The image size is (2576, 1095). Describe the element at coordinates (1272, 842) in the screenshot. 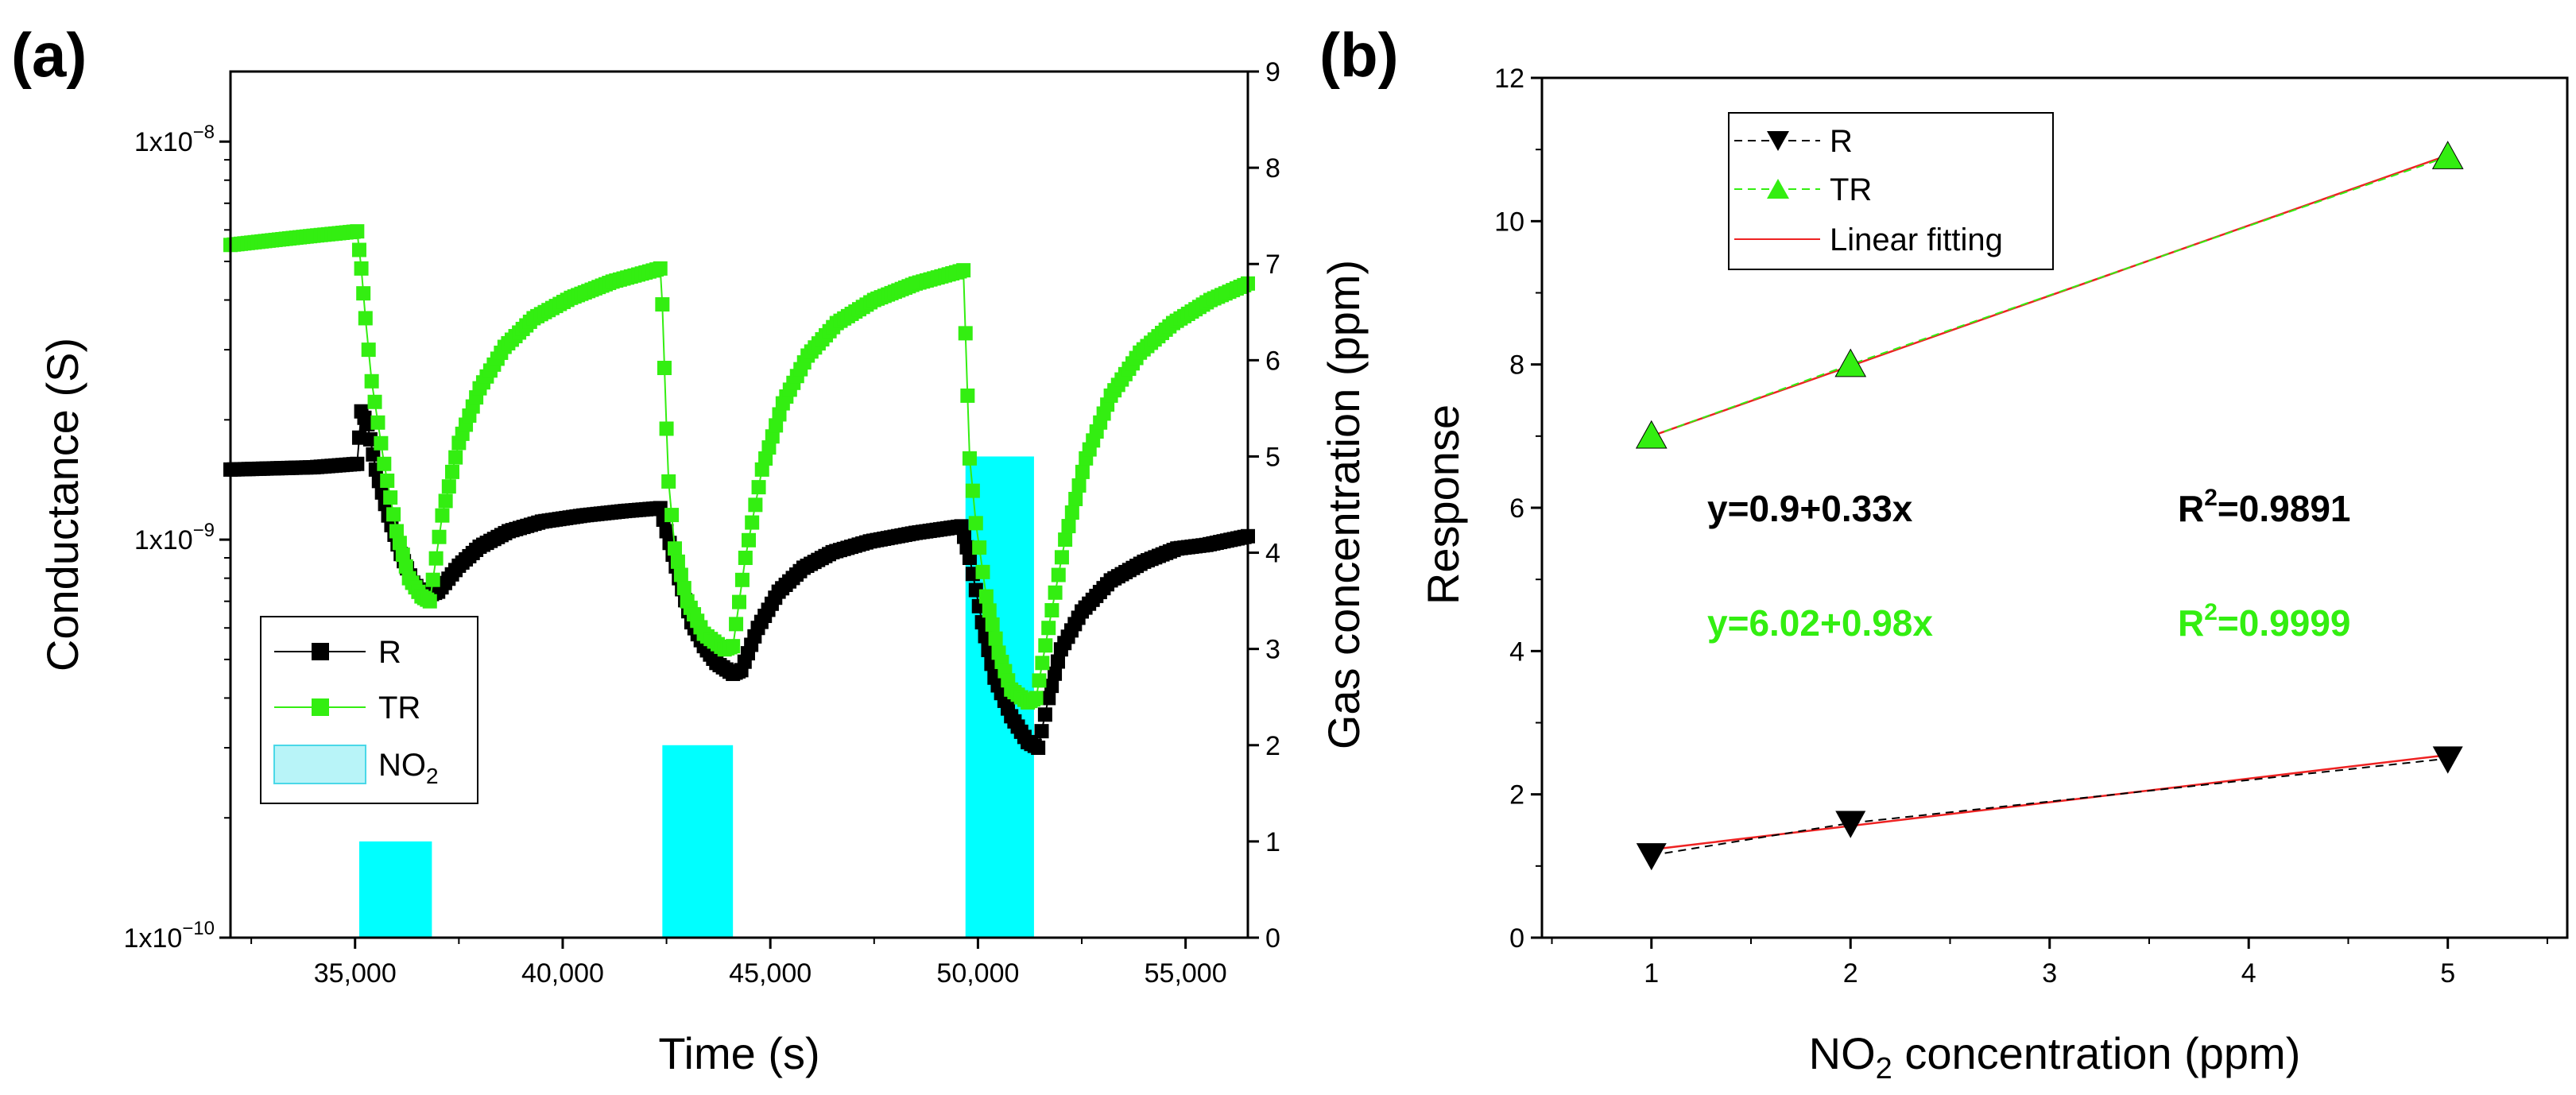

I see `y-right-tick-label: 1` at that location.